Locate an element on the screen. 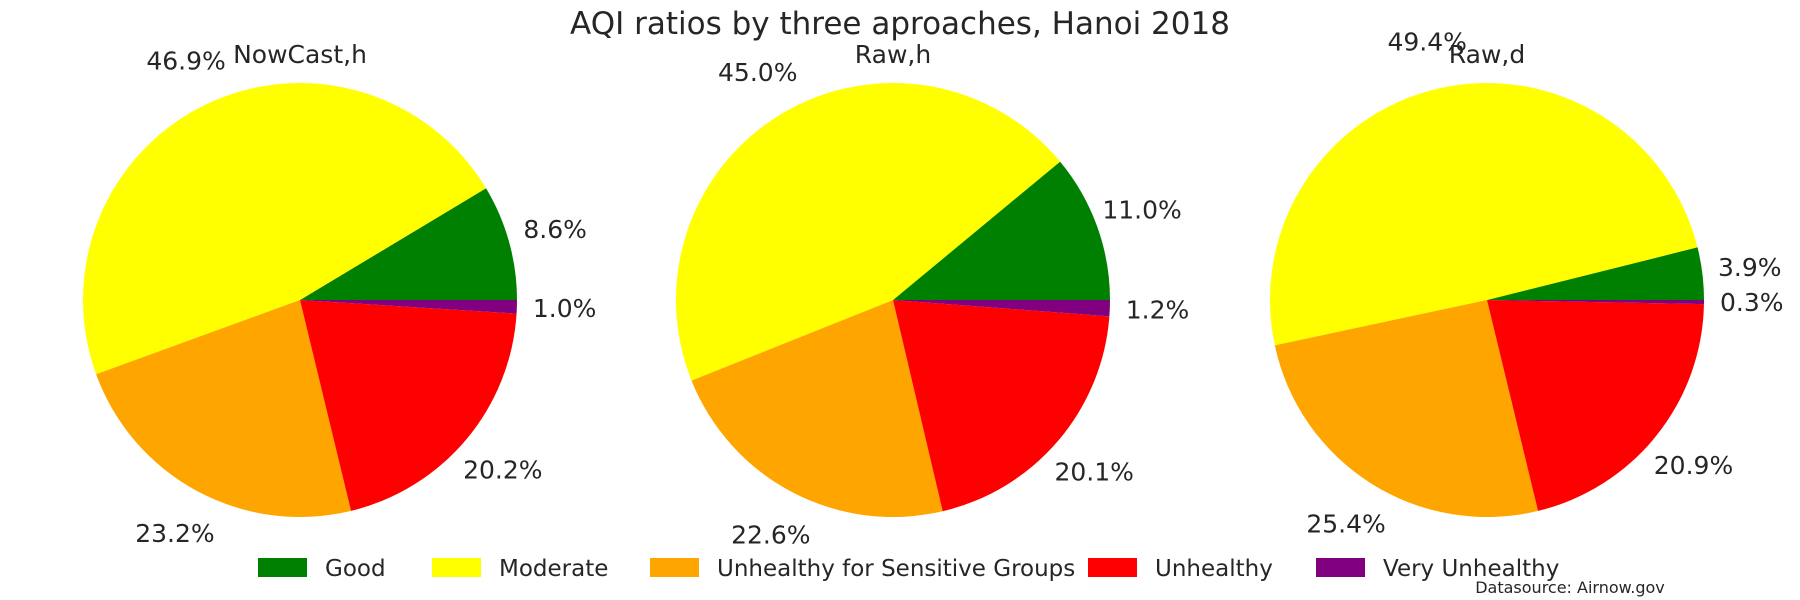 This screenshot has height=600, width=1800. slice-label-raw-d-very-unhealthy: 0.3% is located at coordinates (1752, 302).